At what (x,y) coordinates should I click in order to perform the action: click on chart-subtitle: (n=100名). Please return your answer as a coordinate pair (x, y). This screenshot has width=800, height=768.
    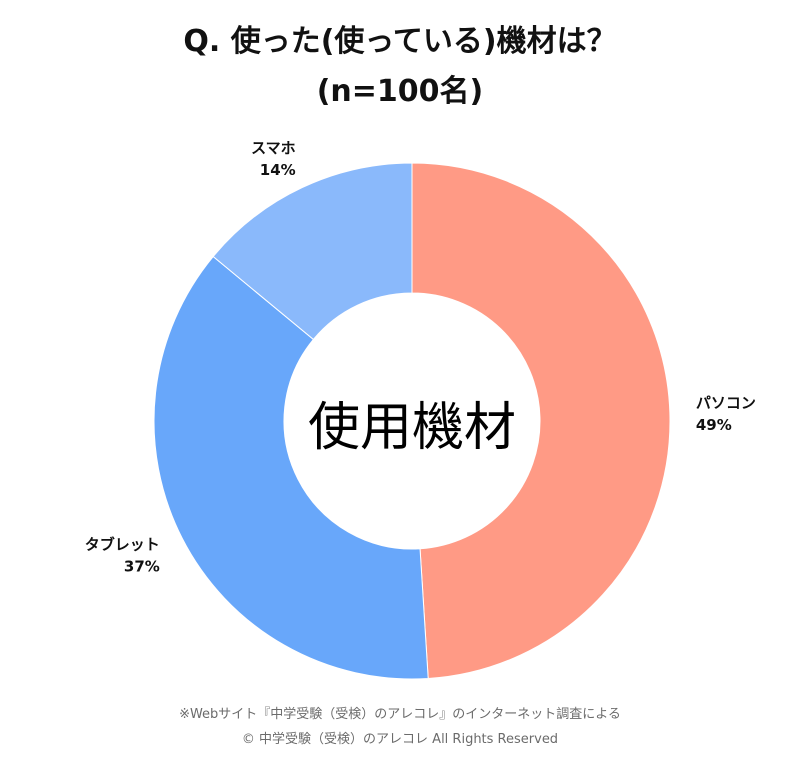
    Looking at the image, I should click on (400, 91).